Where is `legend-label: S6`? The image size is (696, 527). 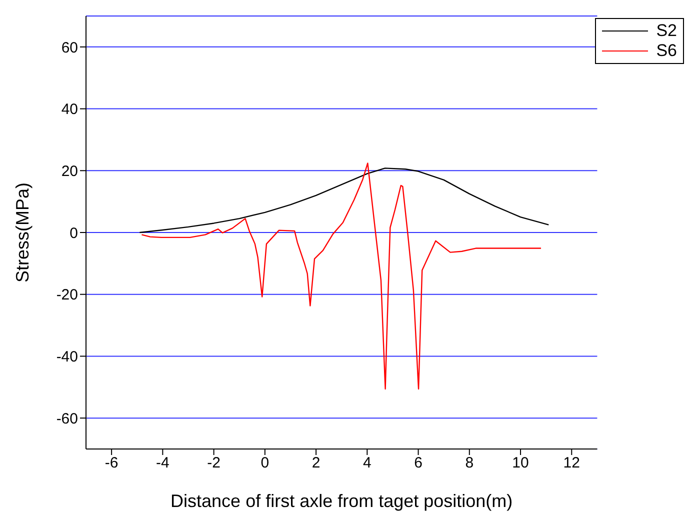 legend-label: S6 is located at coordinates (666, 51).